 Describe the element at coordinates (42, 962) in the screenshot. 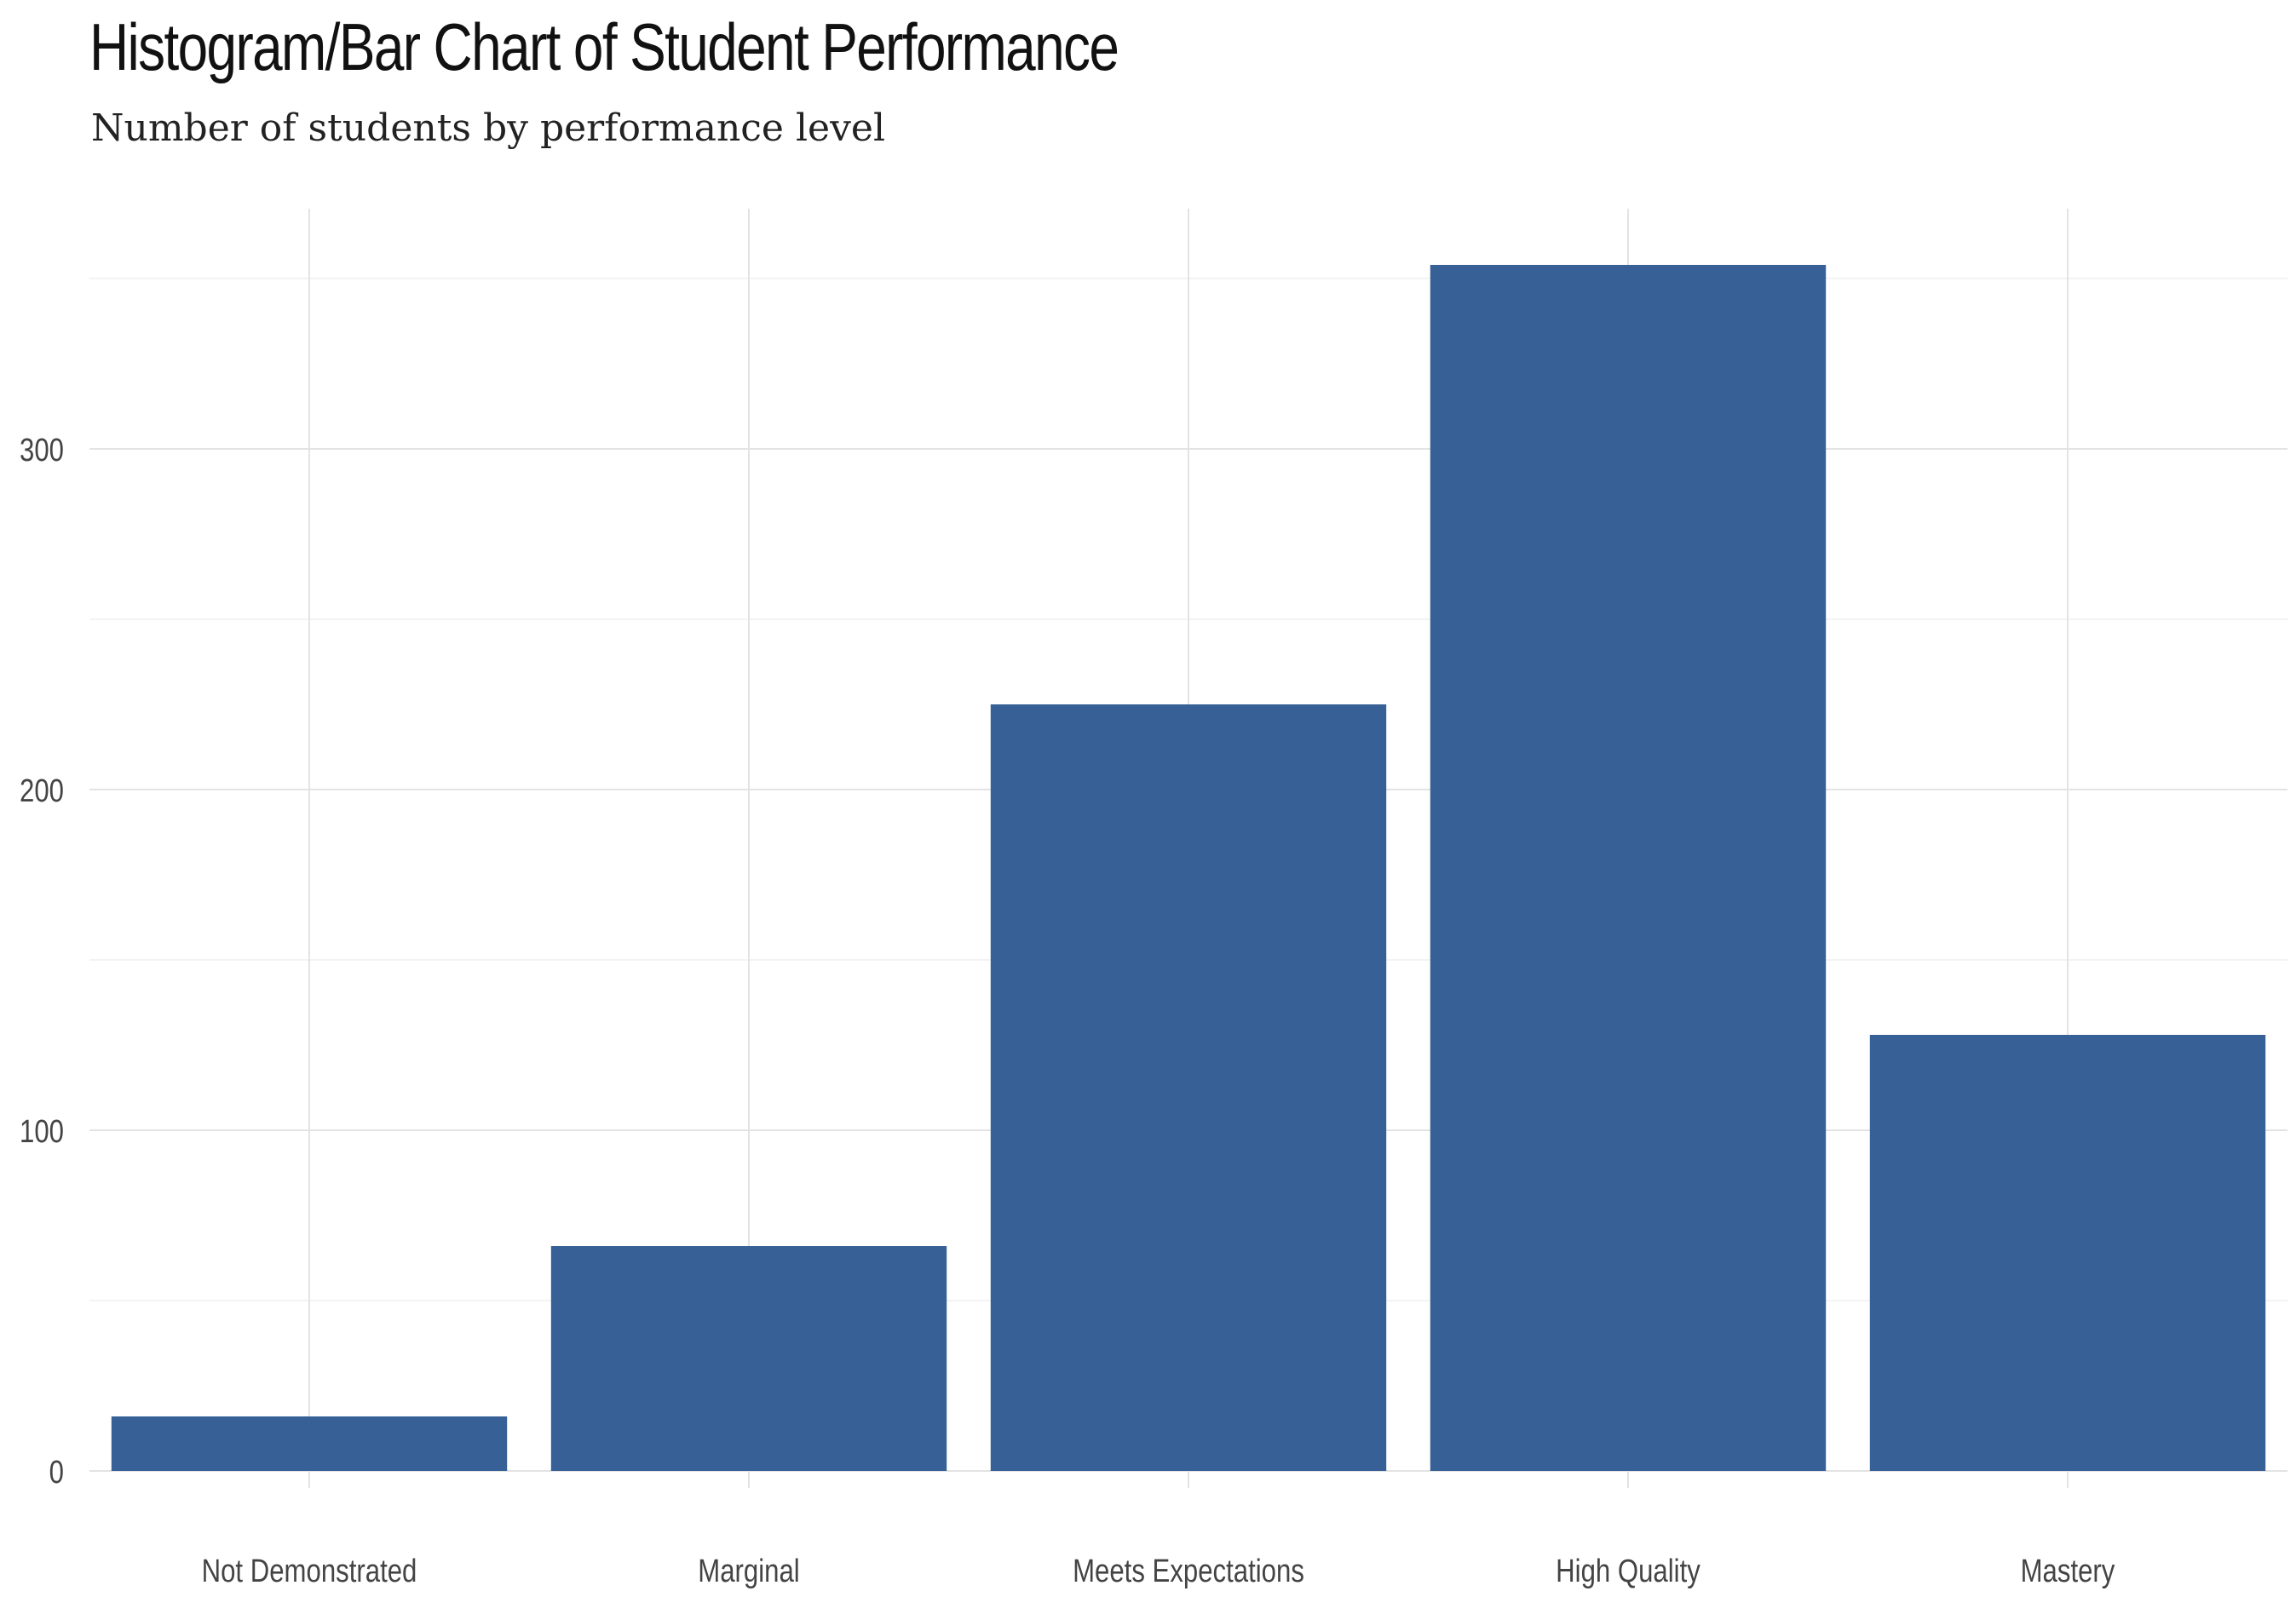

I see `y-axis-ticks: 0 100 200 300` at that location.